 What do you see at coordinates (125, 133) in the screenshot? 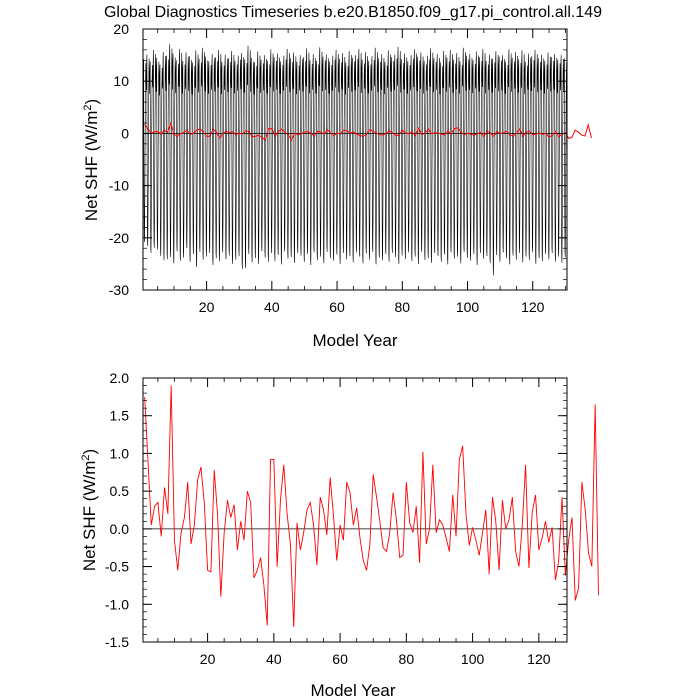
I see `y-tick-label: 0` at bounding box center [125, 133].